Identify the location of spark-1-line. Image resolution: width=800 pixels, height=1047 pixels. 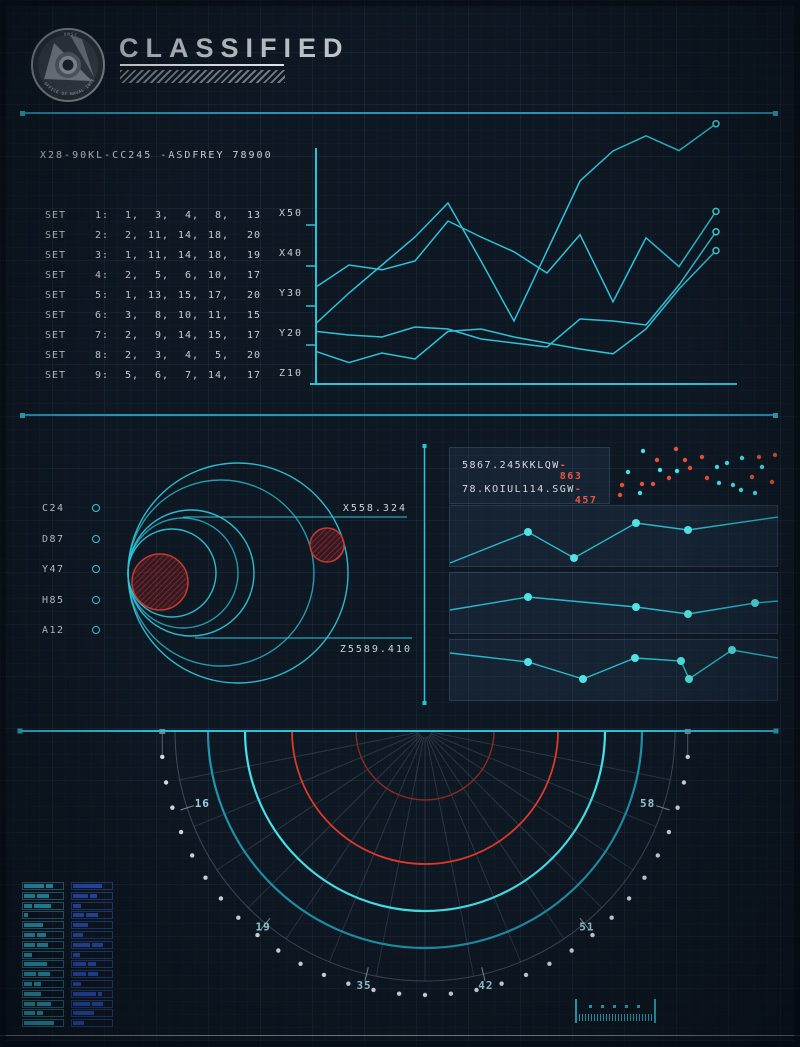
(614, 540).